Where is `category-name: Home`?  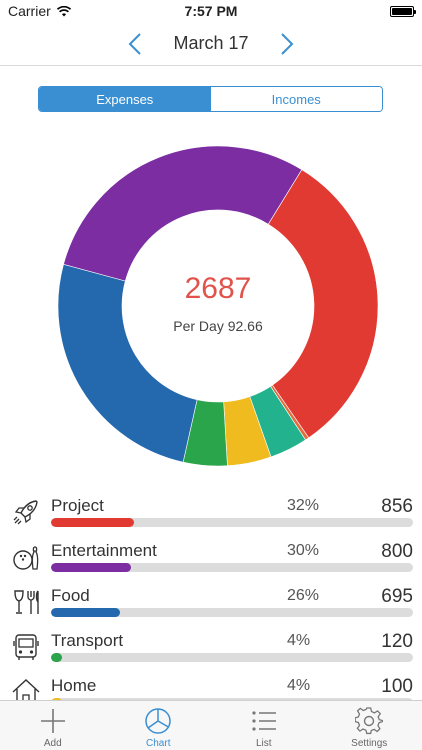
category-name: Home is located at coordinates (74, 685).